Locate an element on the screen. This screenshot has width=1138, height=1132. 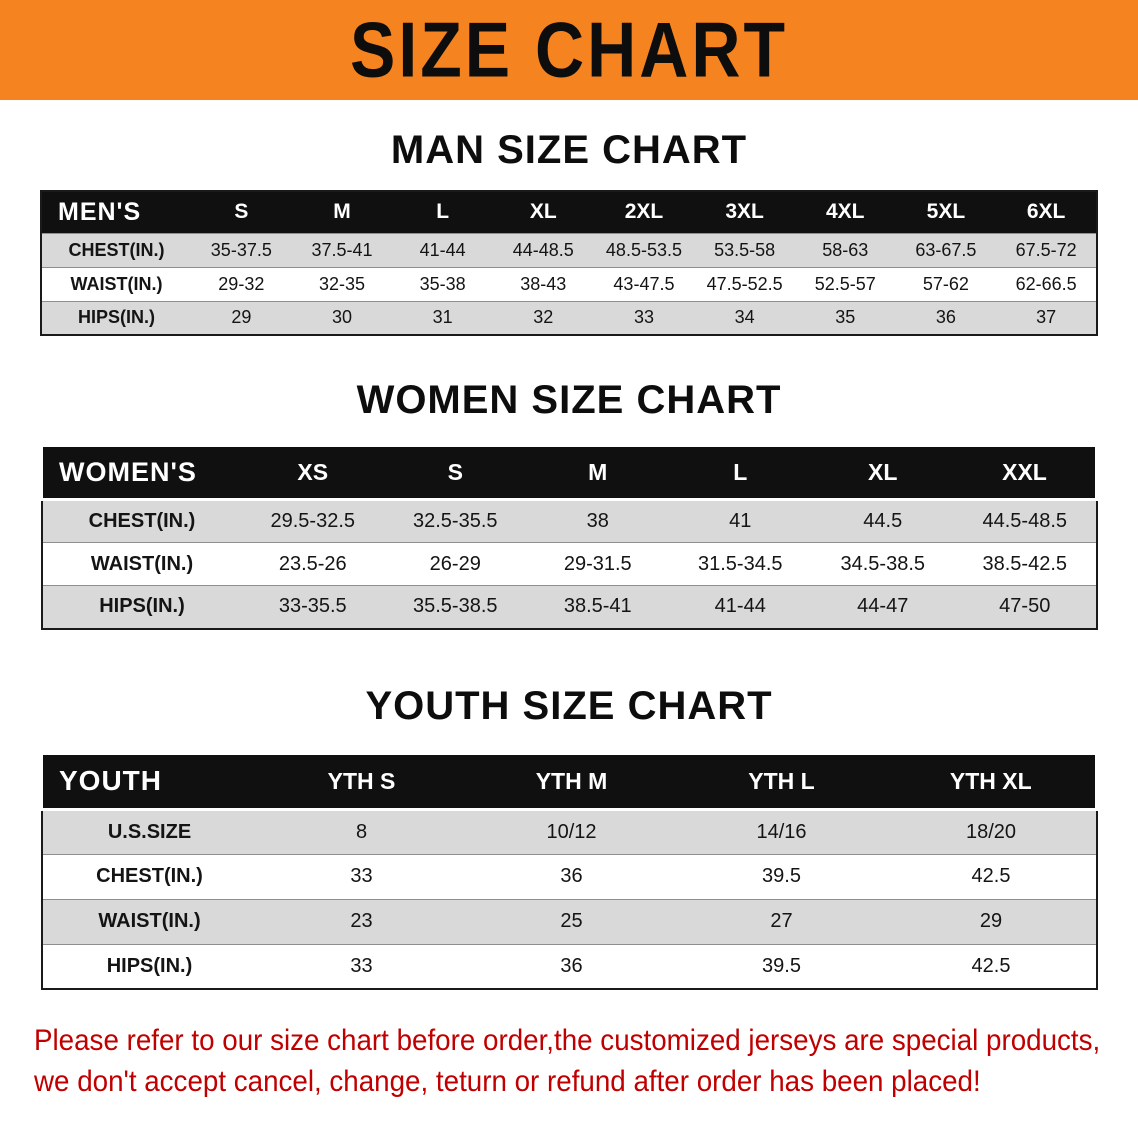
youth-measurement-row: U.S.SIZE 8 10/12 14/16 18/20 is located at coordinates (569, 831).